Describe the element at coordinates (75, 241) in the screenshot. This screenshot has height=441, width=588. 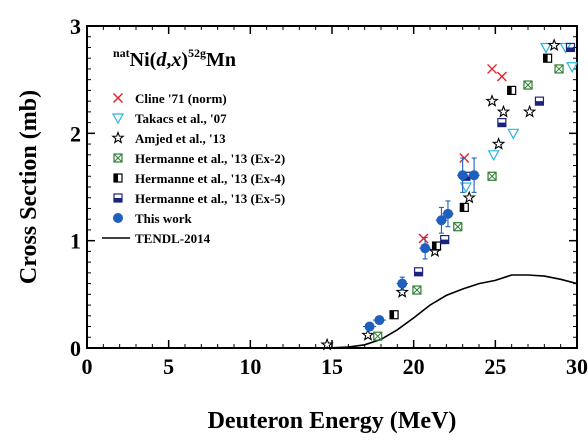
I see `y-tick-label: 1` at that location.